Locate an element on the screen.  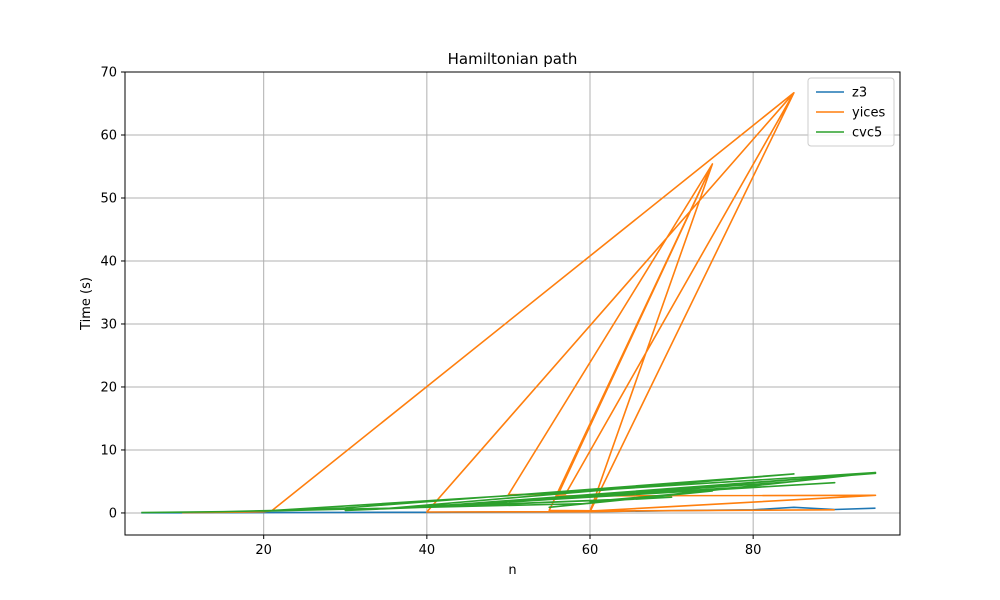
series-line-cvc5 is located at coordinates (509, 492).